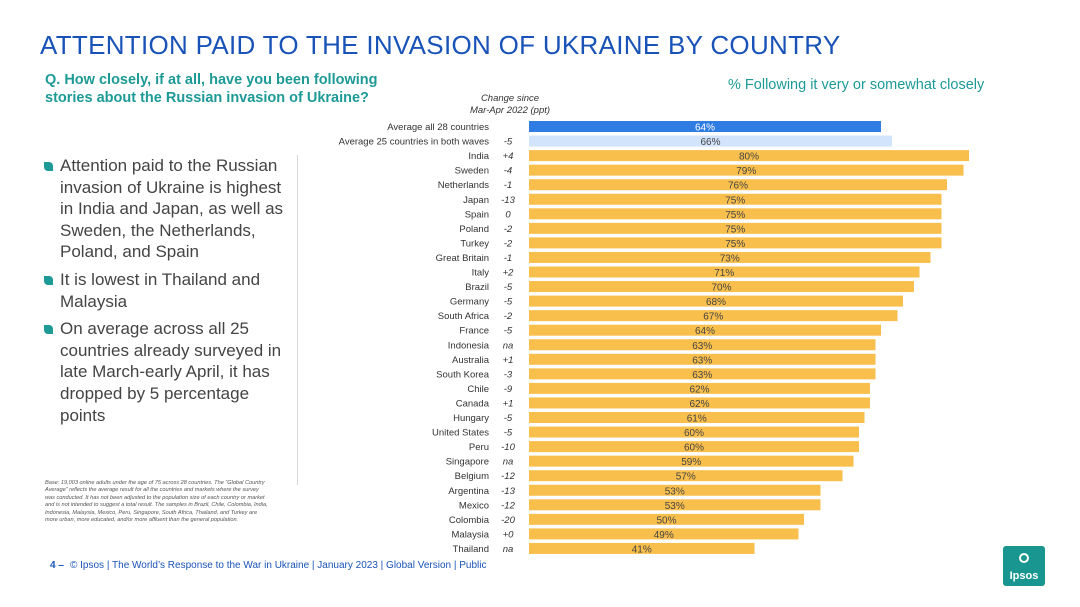  I want to click on category-label: Chile, so click(478, 389).